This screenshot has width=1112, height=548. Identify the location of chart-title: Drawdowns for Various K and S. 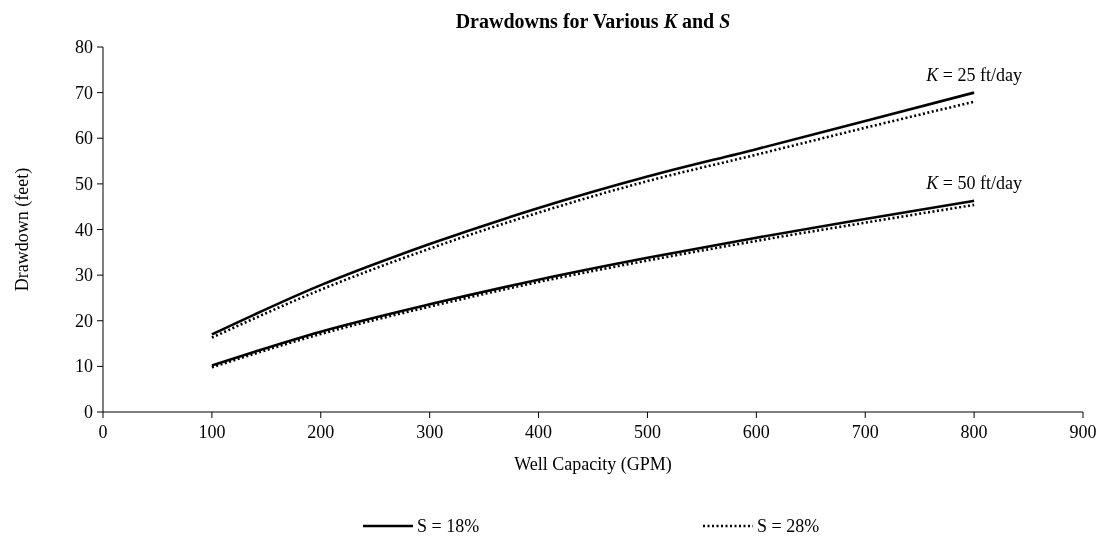
(593, 21).